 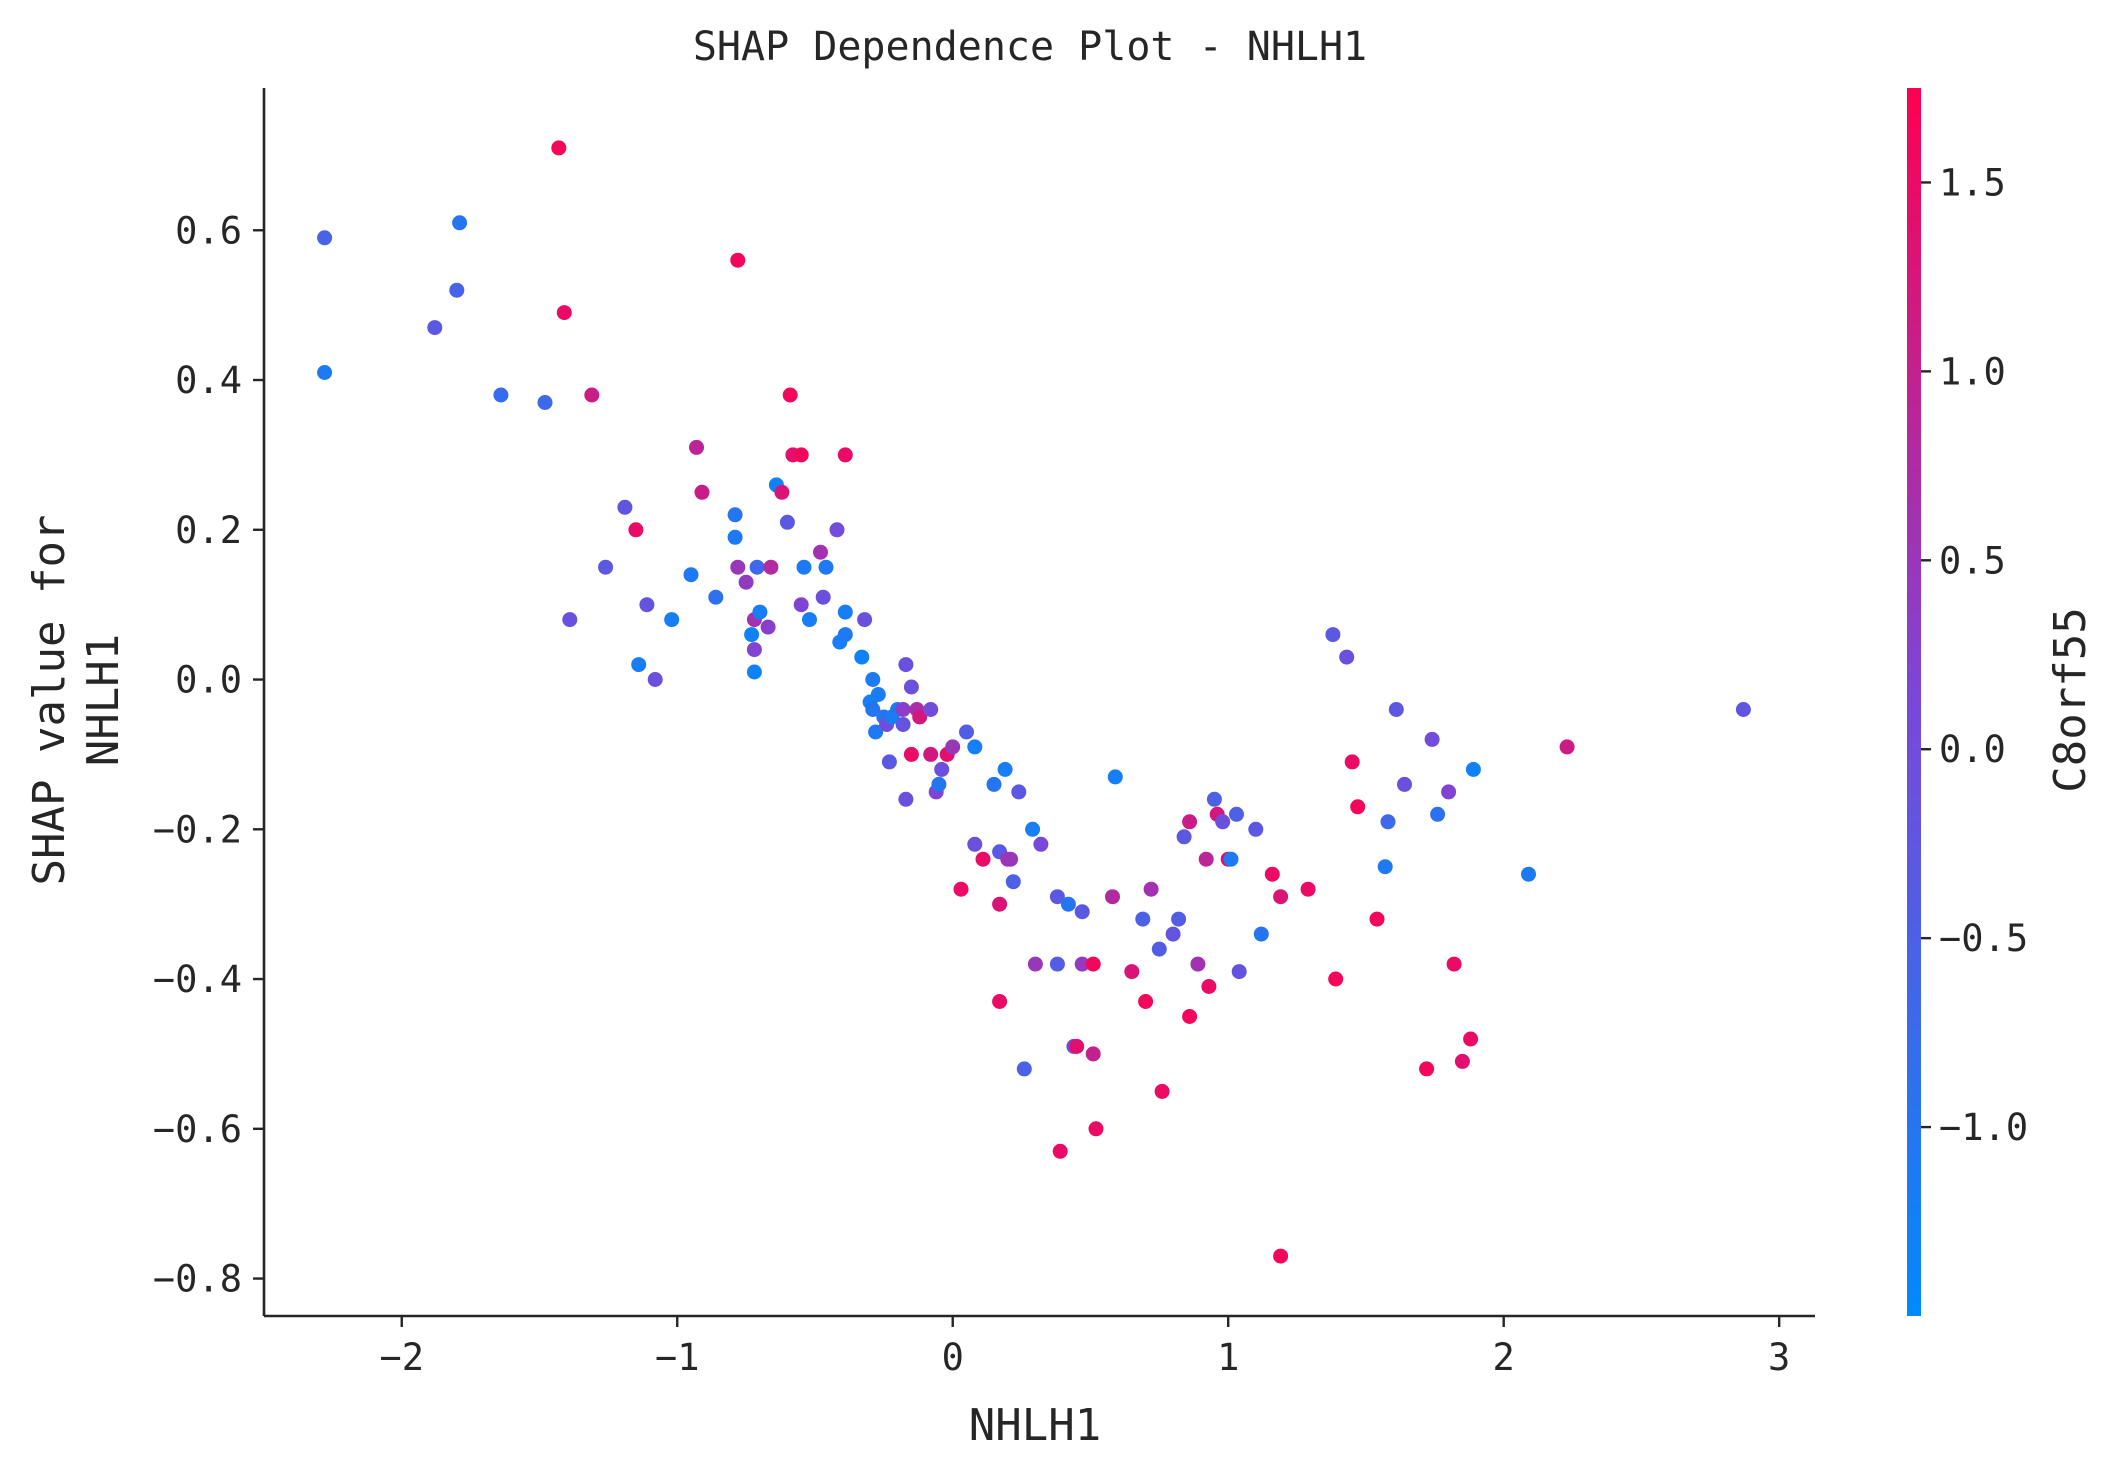 What do you see at coordinates (1084, 1347) in the screenshot?
I see `x-axis-ticks: −2 −1 0 1 2 3` at bounding box center [1084, 1347].